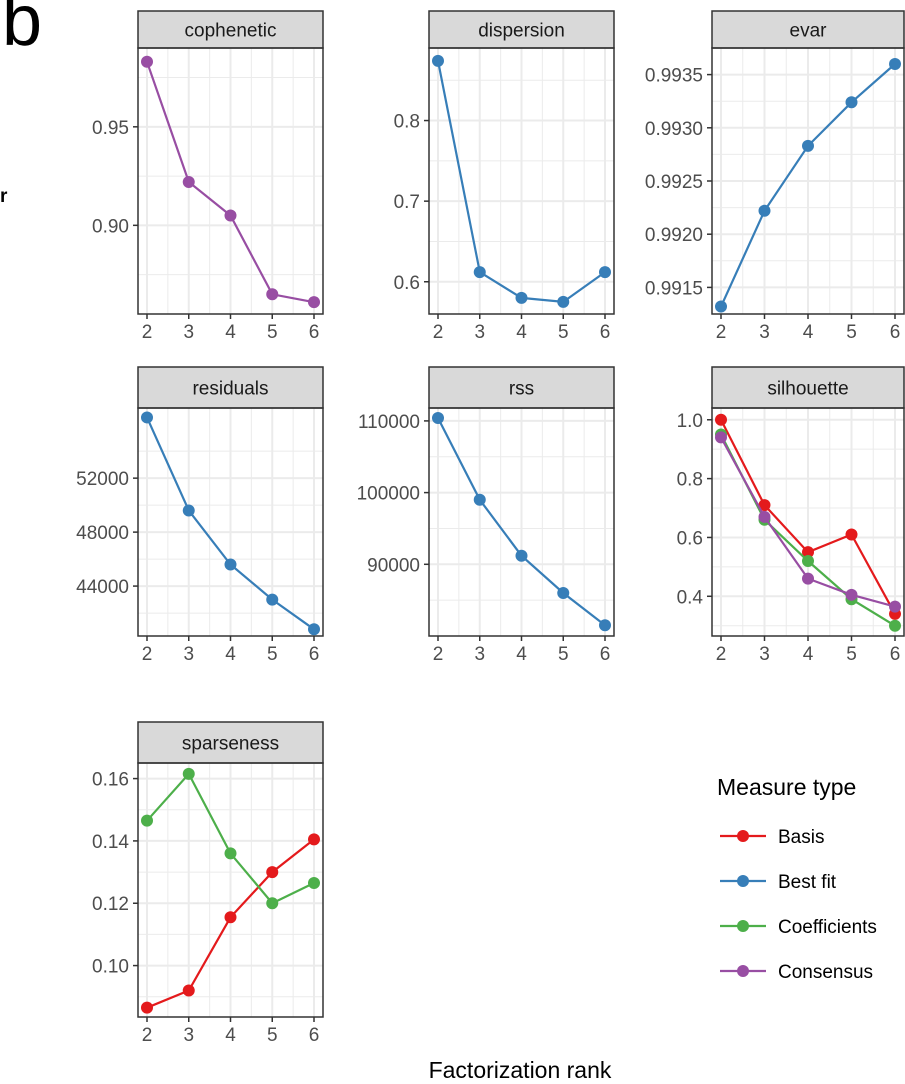  I want to click on facet-strip-label: evar, so click(809, 31).